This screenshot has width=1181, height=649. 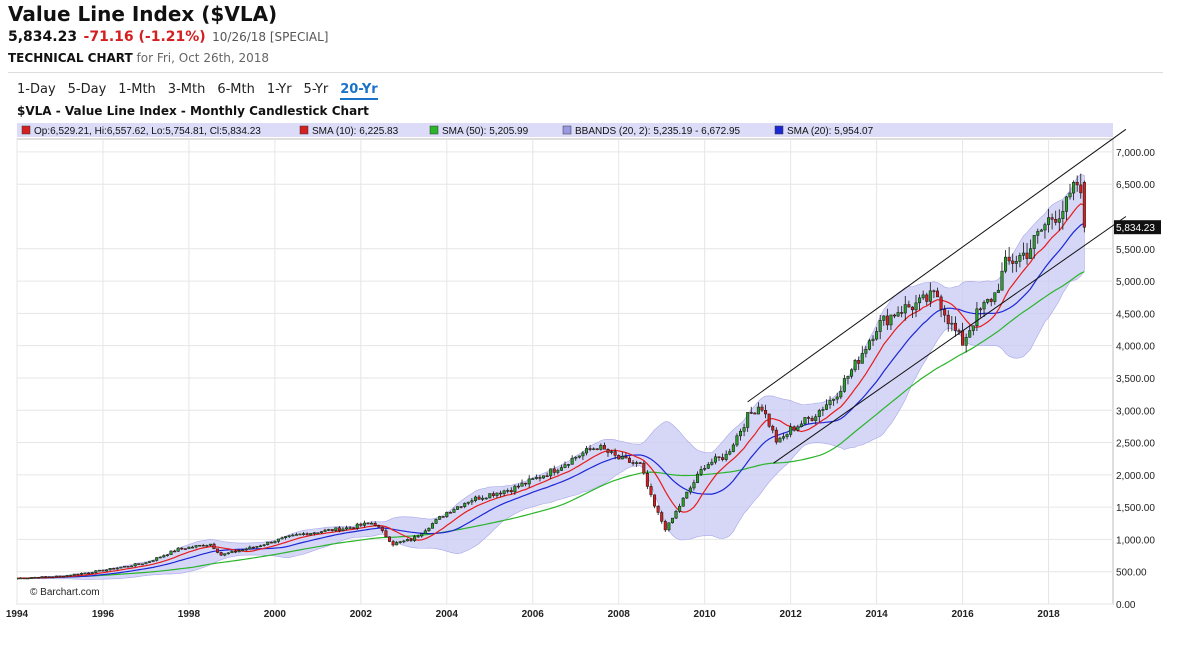 I want to click on y-tick-label: 3,000.00, so click(x=1135, y=411).